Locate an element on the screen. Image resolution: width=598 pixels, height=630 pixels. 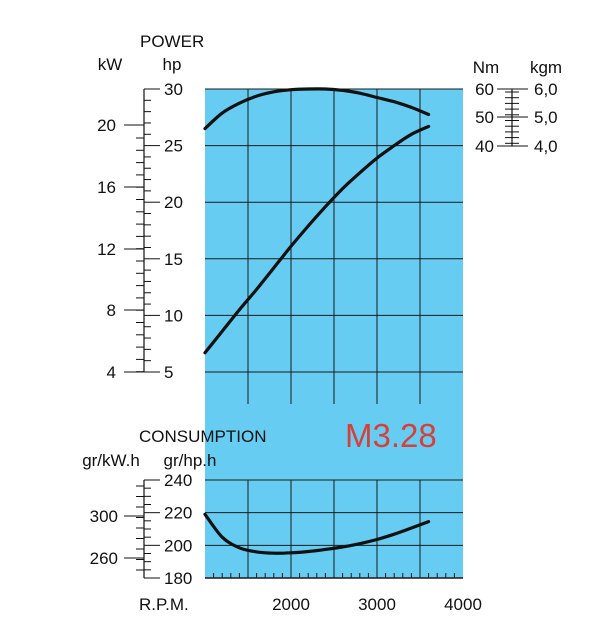
nm-tick-label: 60 is located at coordinates (484, 89).